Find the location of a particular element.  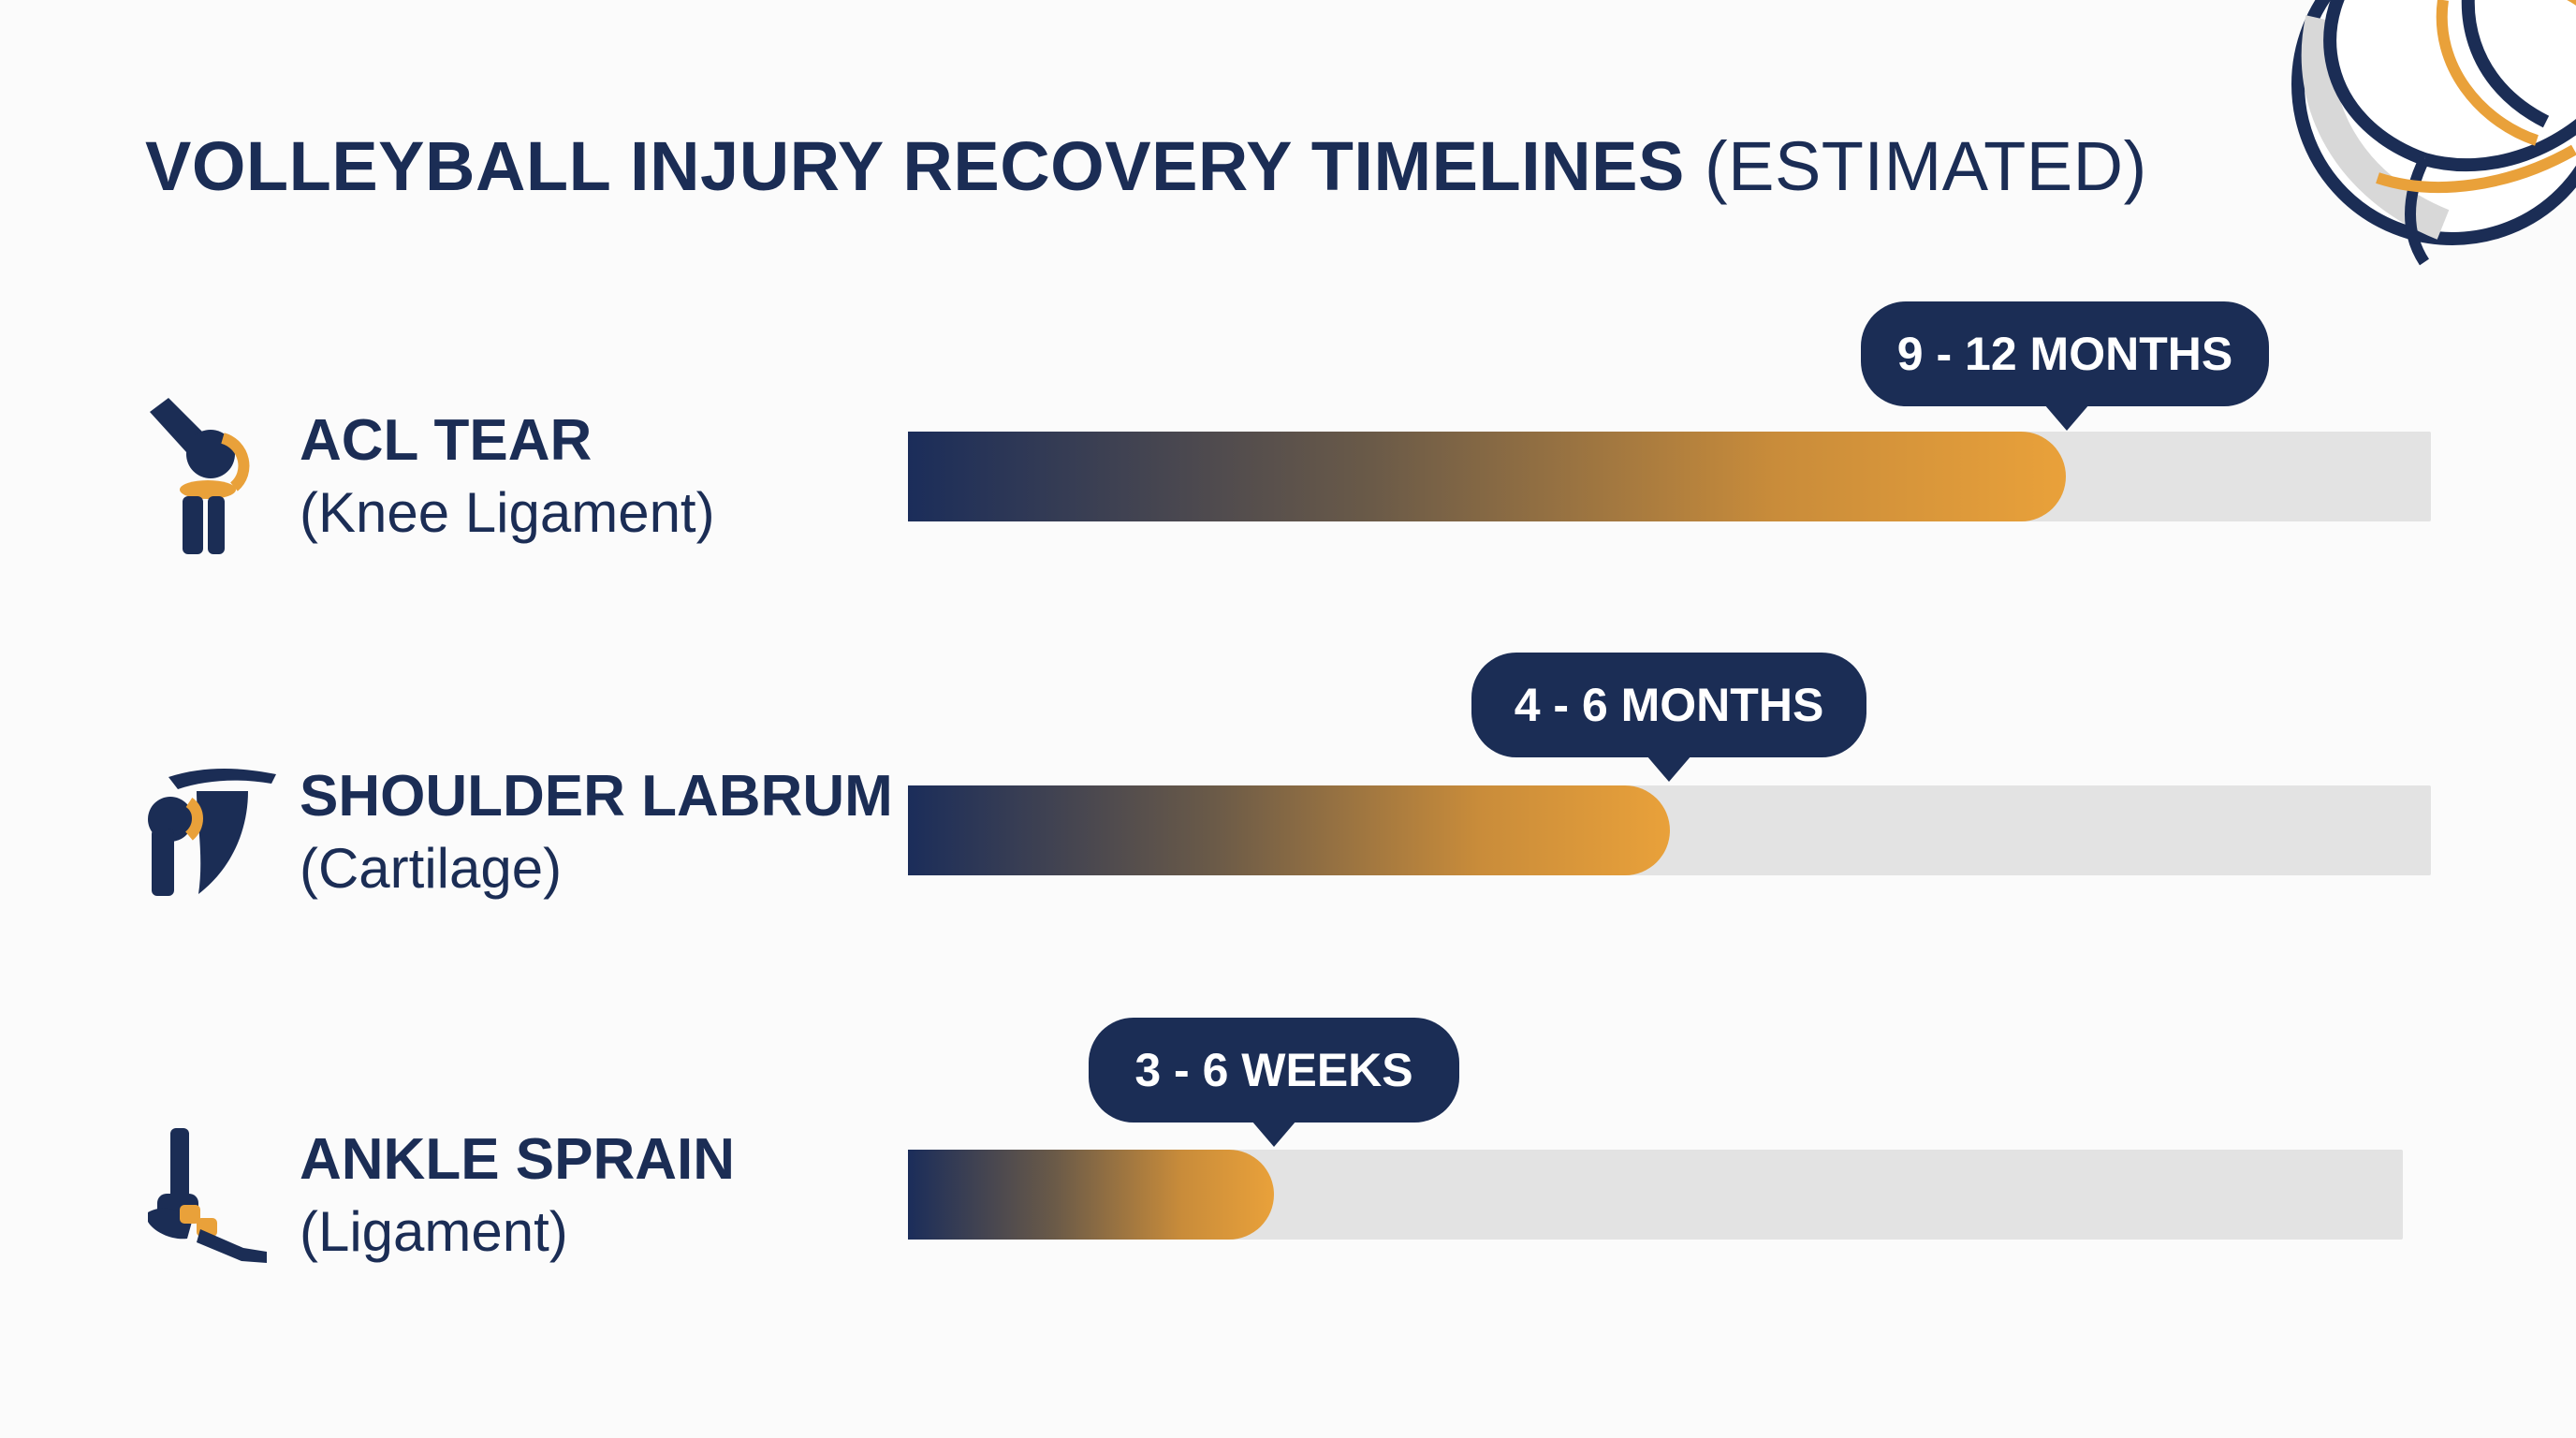

bar-label-ankle: 3 - 6 WEEKS is located at coordinates (1274, 1070).